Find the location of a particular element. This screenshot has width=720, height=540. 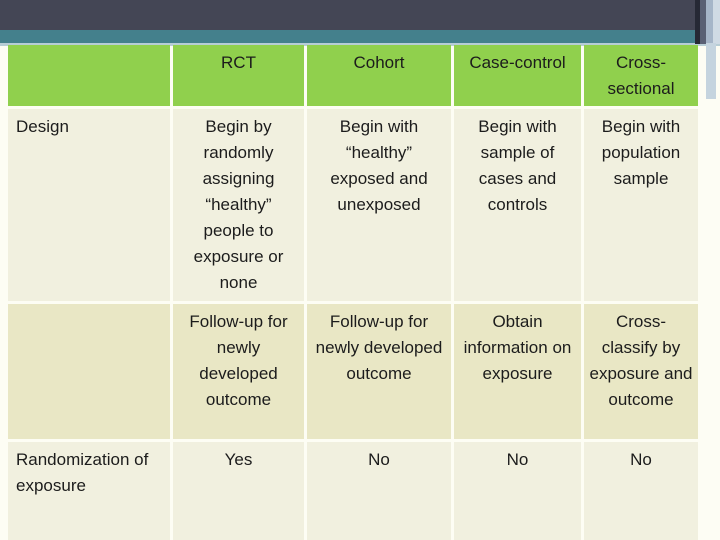

cell-randomization-case-control: No is located at coordinates (517, 491).